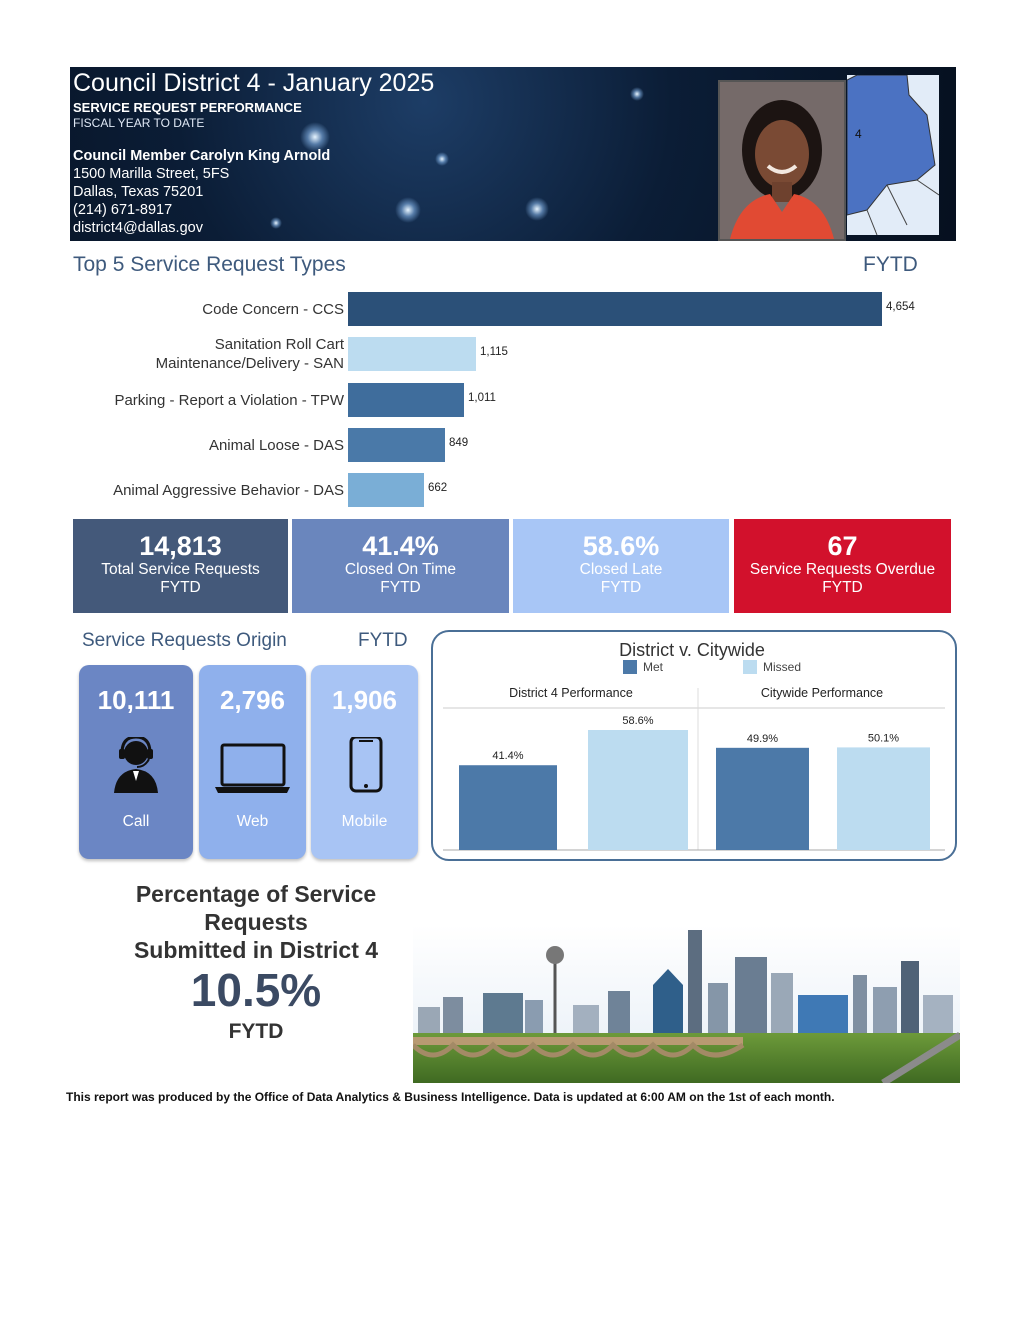 This screenshot has height=1320, width=1020. What do you see at coordinates (842, 546) in the screenshot?
I see `kpi-value: 67` at bounding box center [842, 546].